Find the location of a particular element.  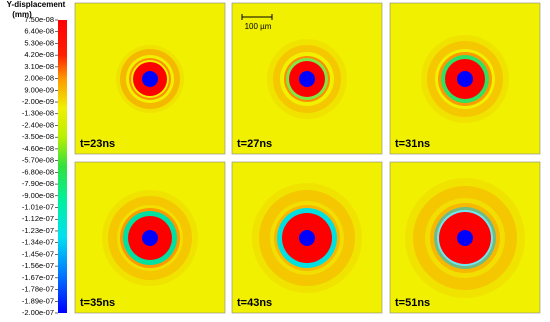

colorbar-label: -1.56e-07 is located at coordinates (38, 265).